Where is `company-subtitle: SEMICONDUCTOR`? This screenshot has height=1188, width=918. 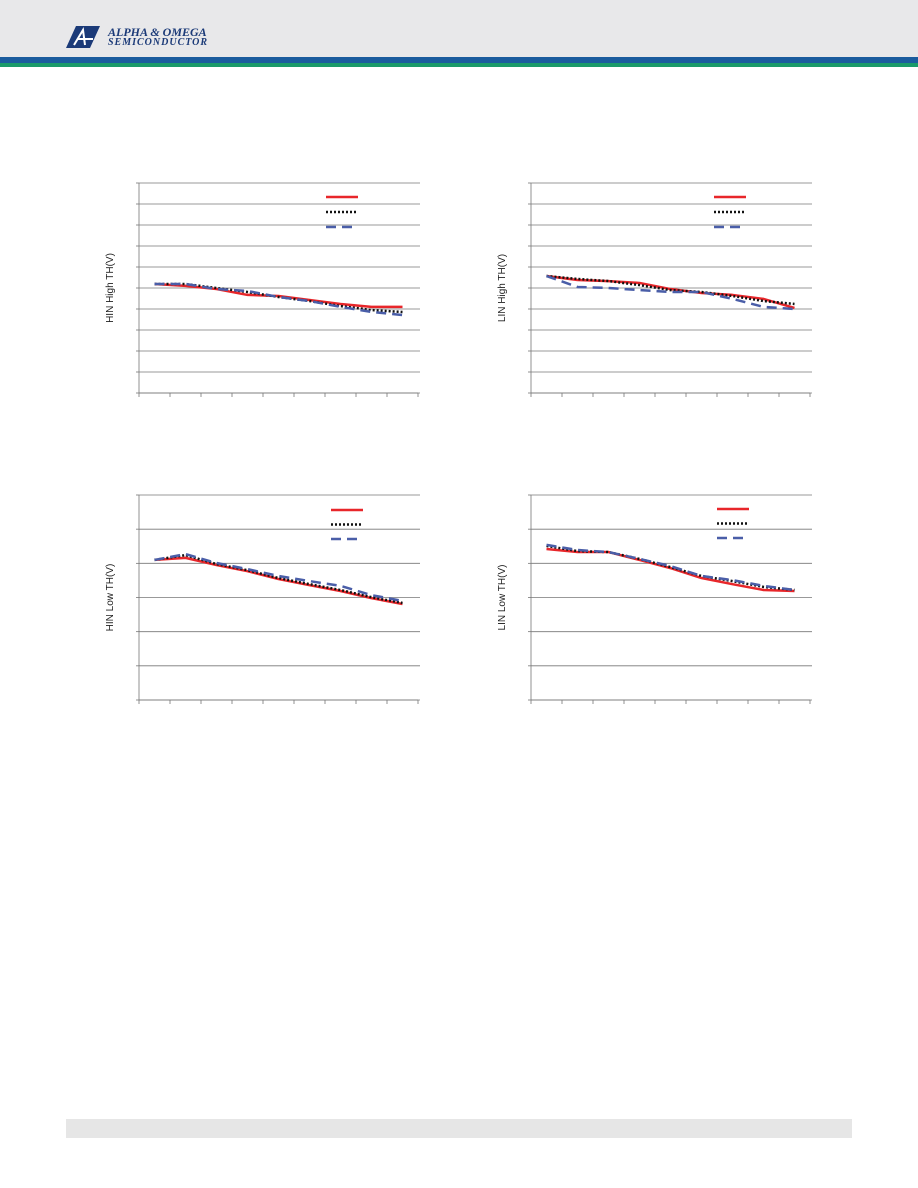 company-subtitle: SEMICONDUCTOR is located at coordinates (158, 42).